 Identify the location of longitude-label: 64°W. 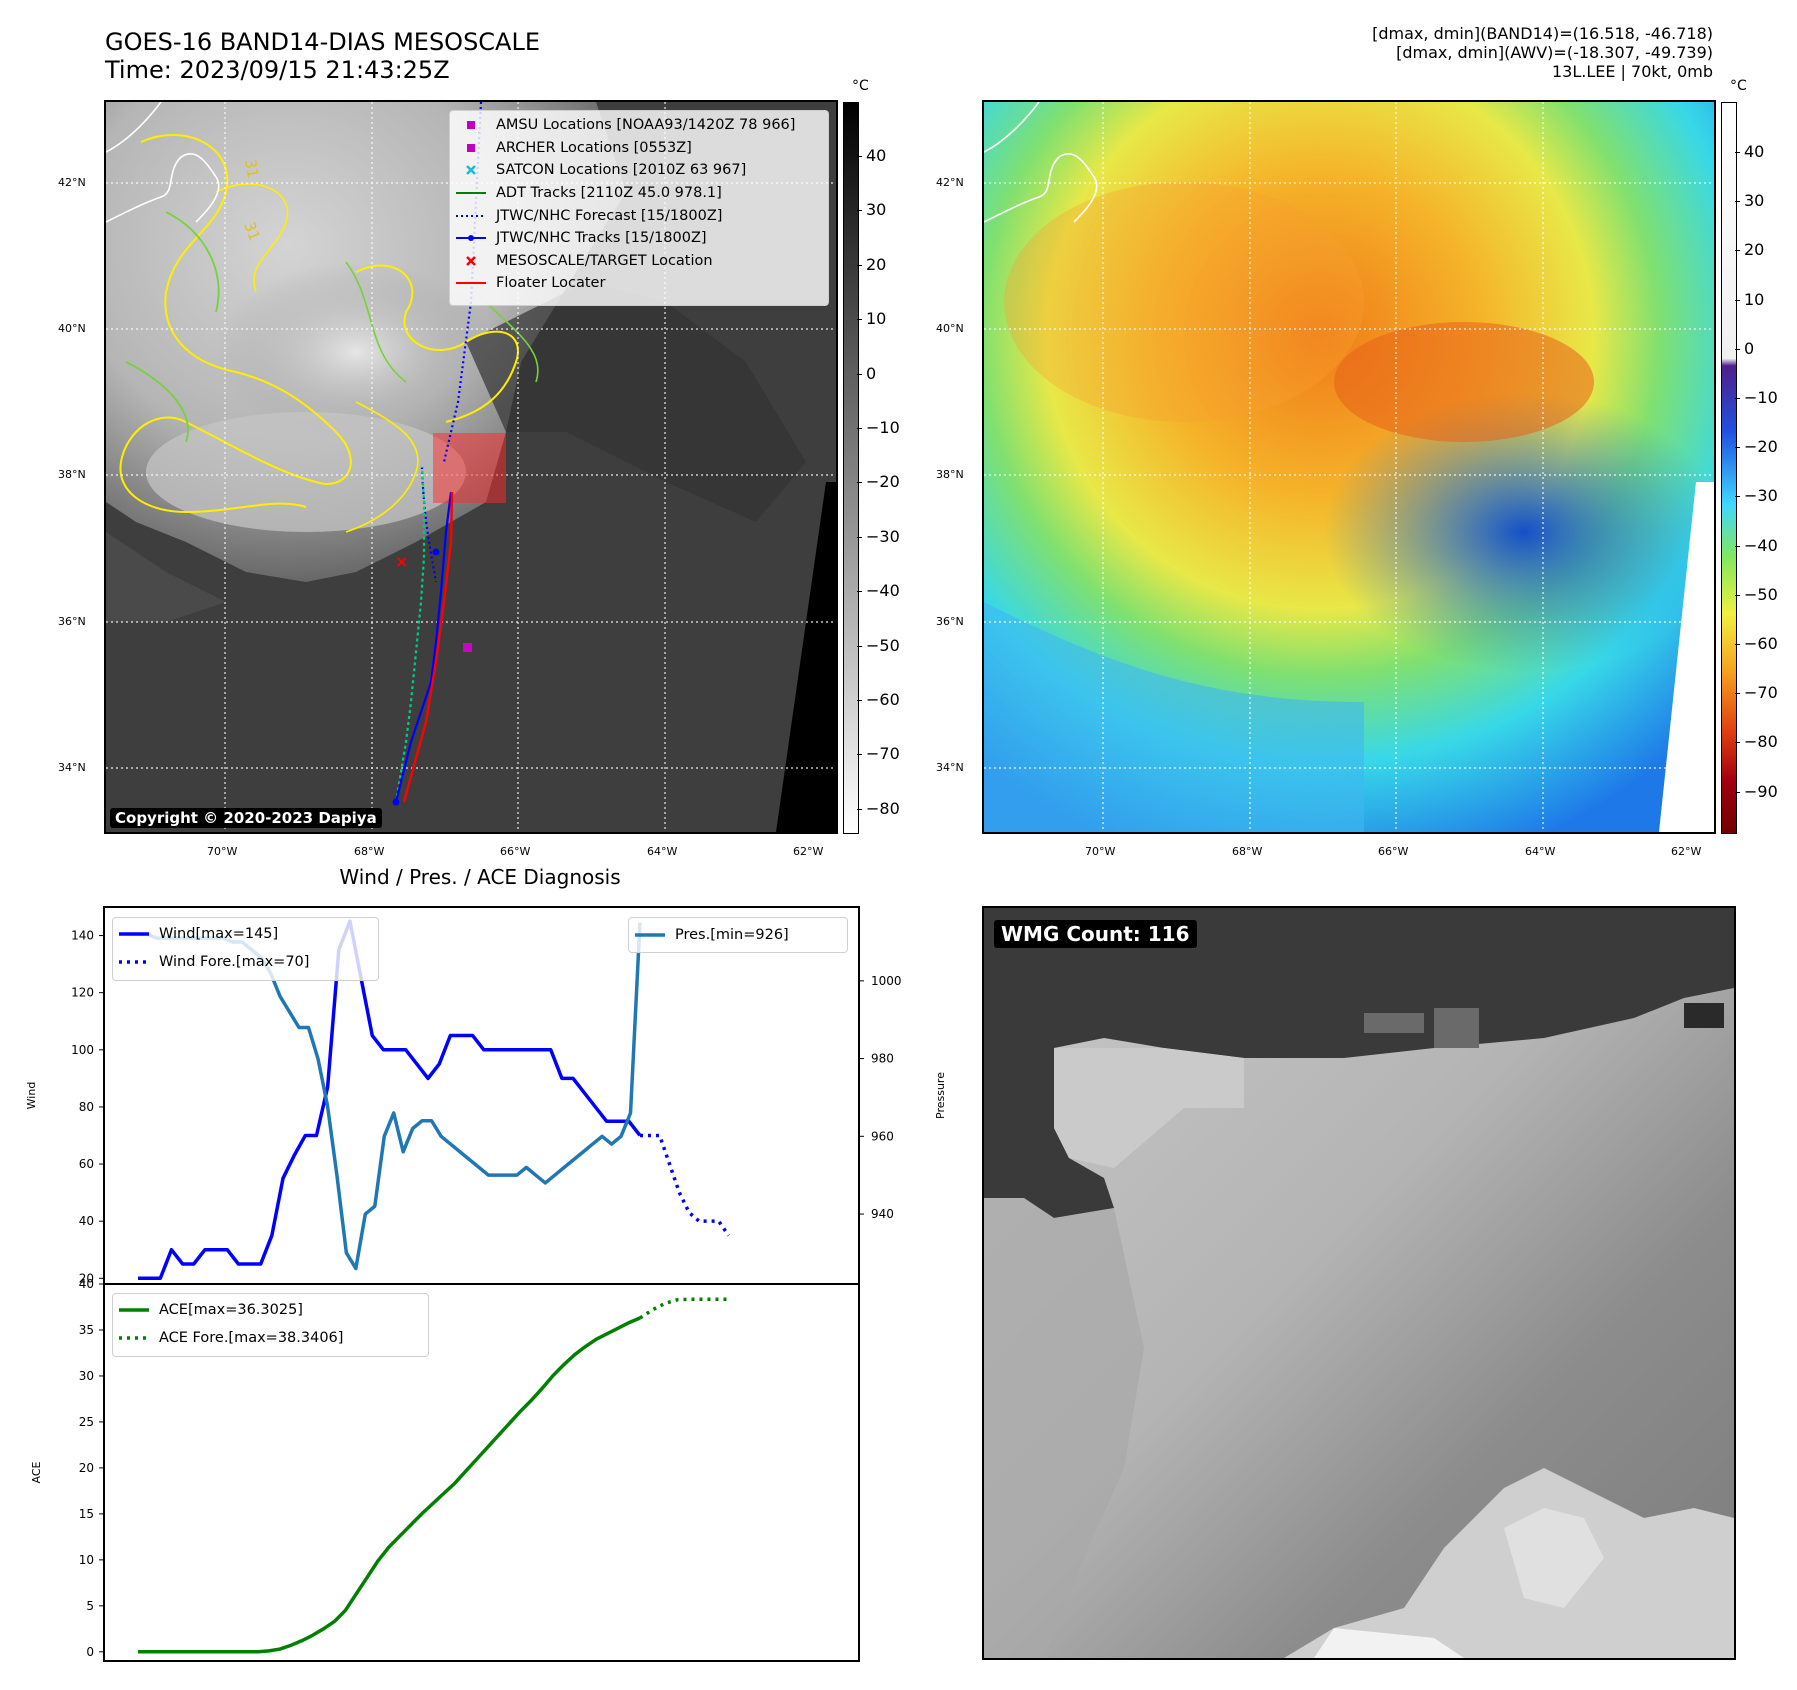
(662, 851).